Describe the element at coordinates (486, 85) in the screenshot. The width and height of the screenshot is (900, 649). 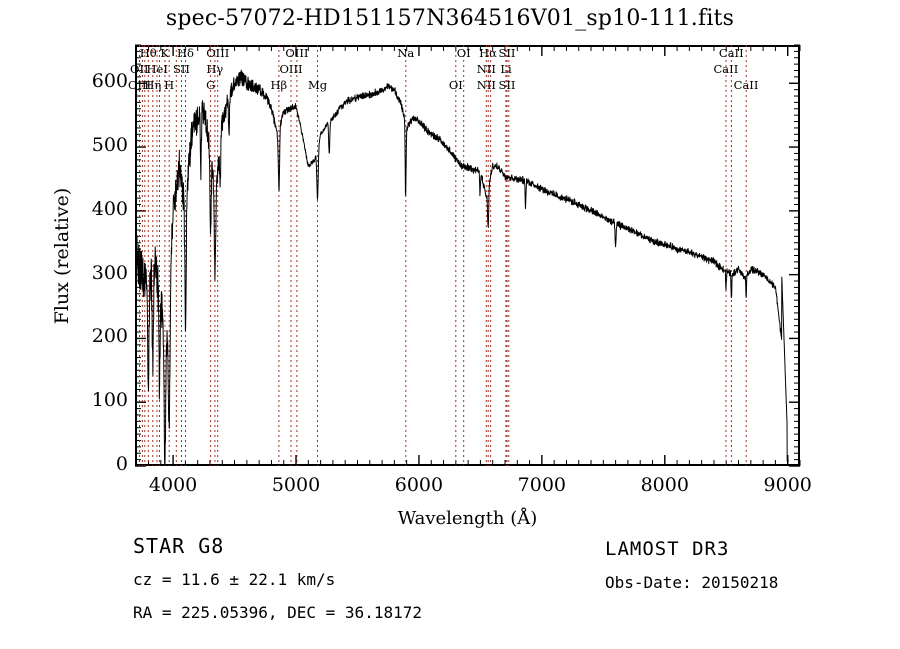
I see `line-label-NII-19: NII` at that location.